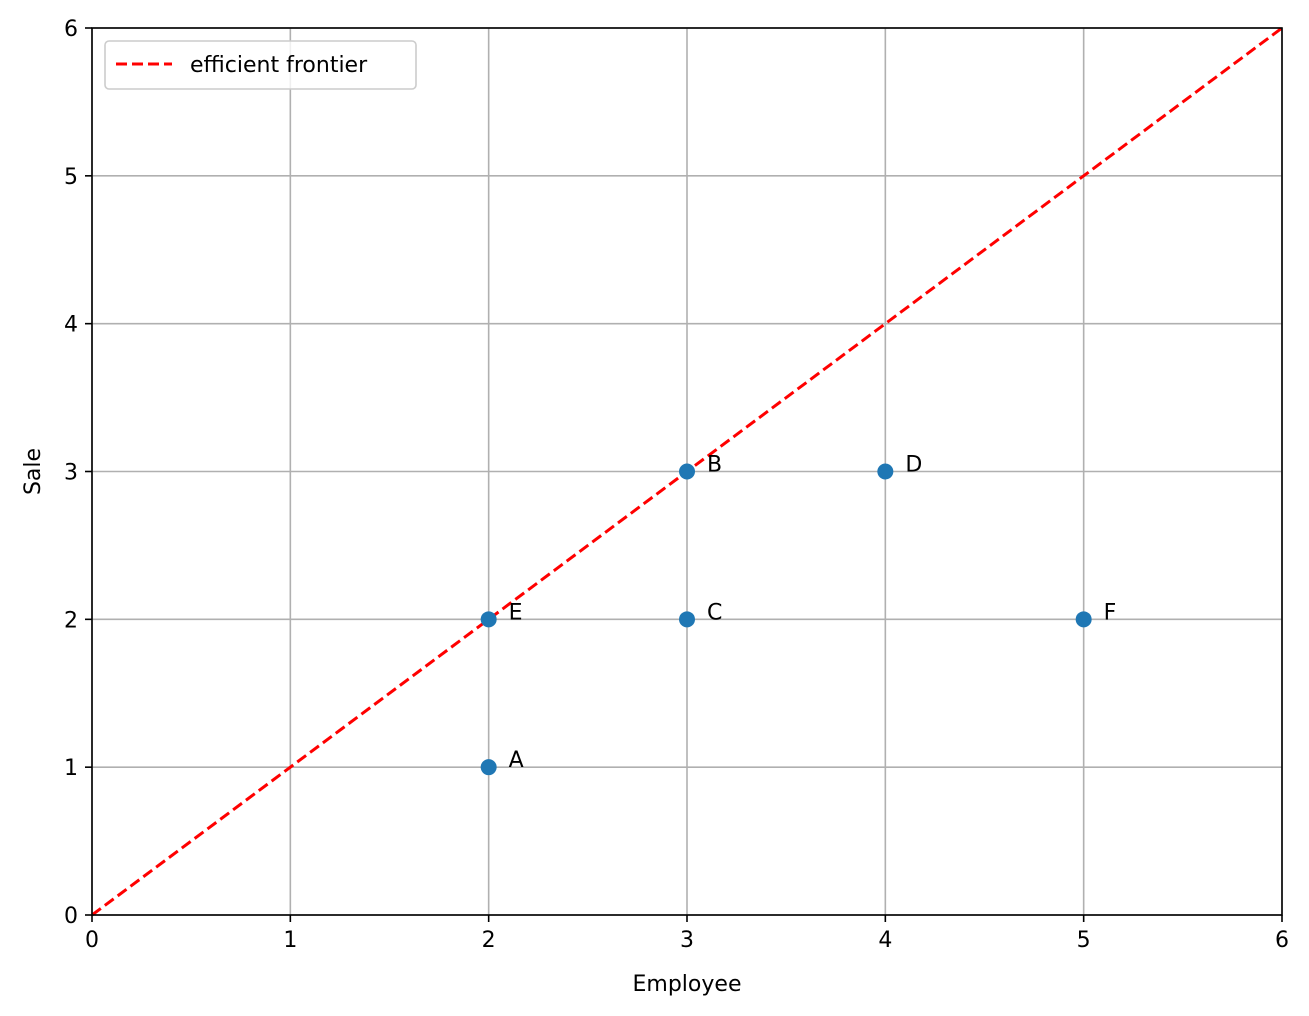 The image size is (1309, 1016). Describe the element at coordinates (71, 29) in the screenshot. I see `y-tick-label: 6` at that location.